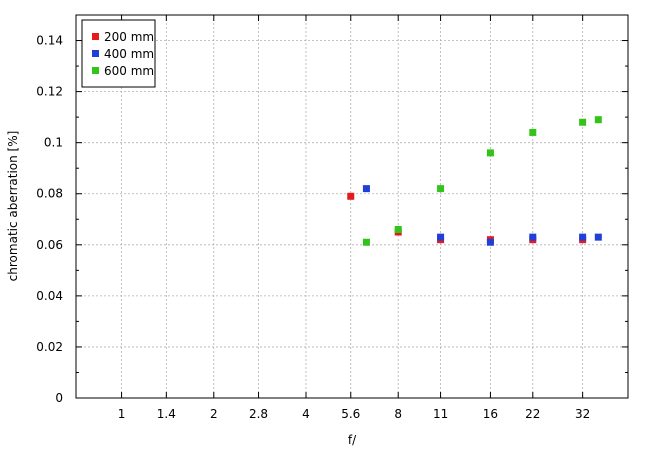 This screenshot has height=450, width=650. Describe the element at coordinates (352, 440) in the screenshot. I see `x-axis-title: f/` at that location.